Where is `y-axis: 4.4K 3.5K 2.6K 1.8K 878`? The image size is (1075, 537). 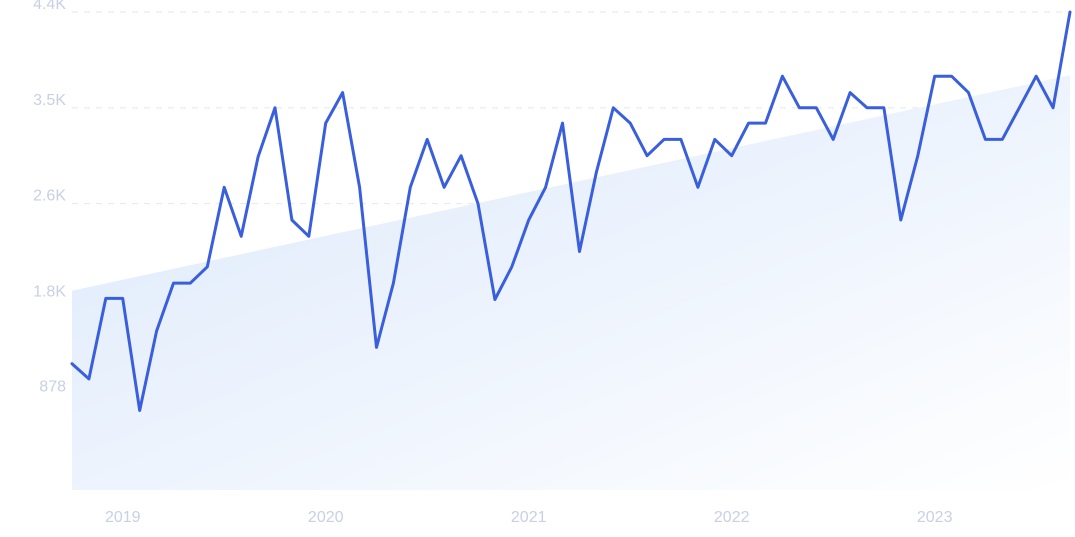 y-axis: 4.4K 3.5K 2.6K 1.8K 878 is located at coordinates (49, 197).